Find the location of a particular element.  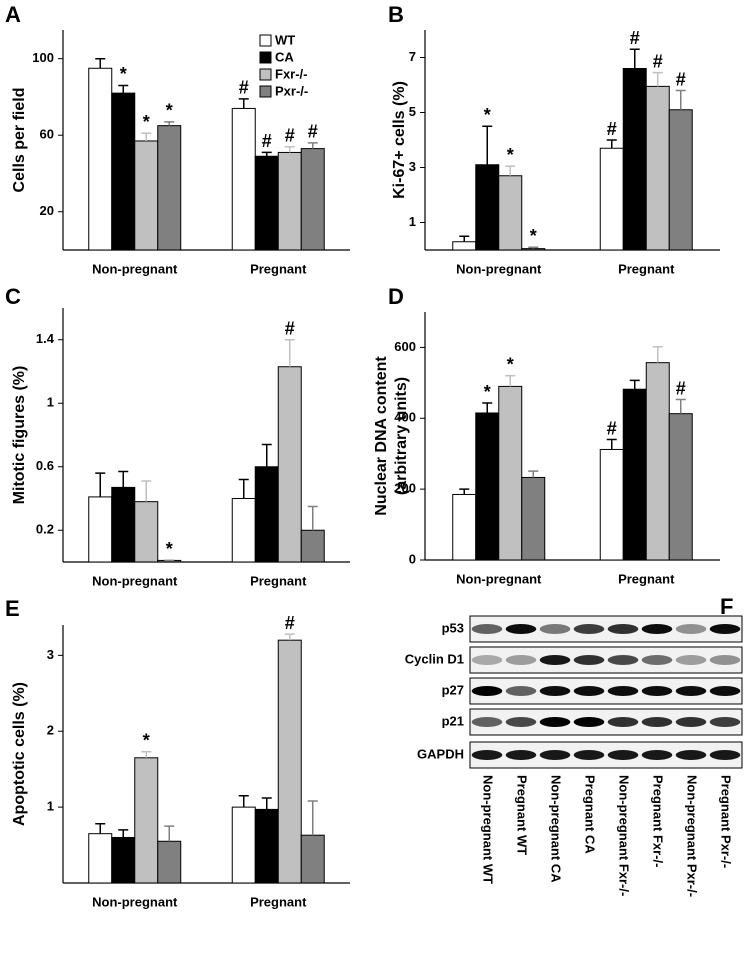

y-tick-label: 60 is located at coordinates (47, 134).